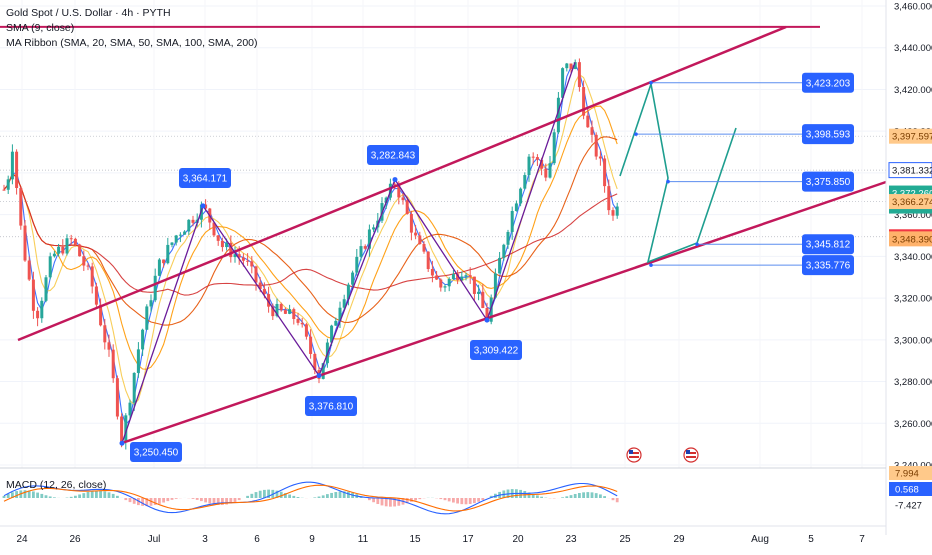 The width and height of the screenshot is (932, 555). I want to click on value-label-text: 3,423.203, so click(828, 83).